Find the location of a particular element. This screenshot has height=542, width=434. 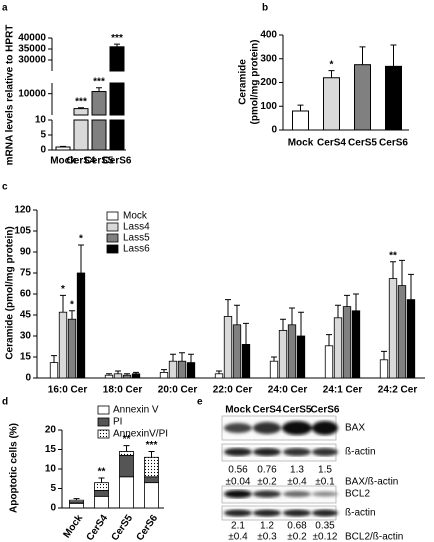

legend-label: PI is located at coordinates (117, 422).